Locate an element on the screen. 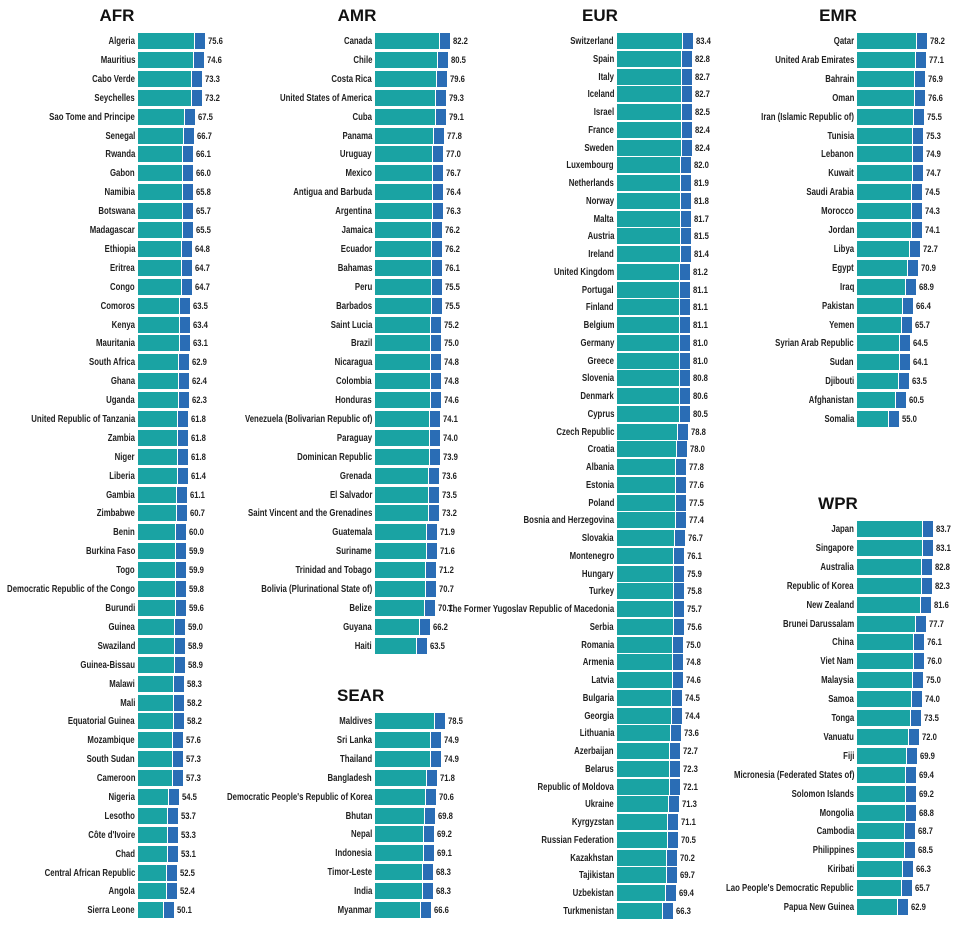 The image size is (962, 930). bar-value: 68.8 is located at coordinates (926, 813).